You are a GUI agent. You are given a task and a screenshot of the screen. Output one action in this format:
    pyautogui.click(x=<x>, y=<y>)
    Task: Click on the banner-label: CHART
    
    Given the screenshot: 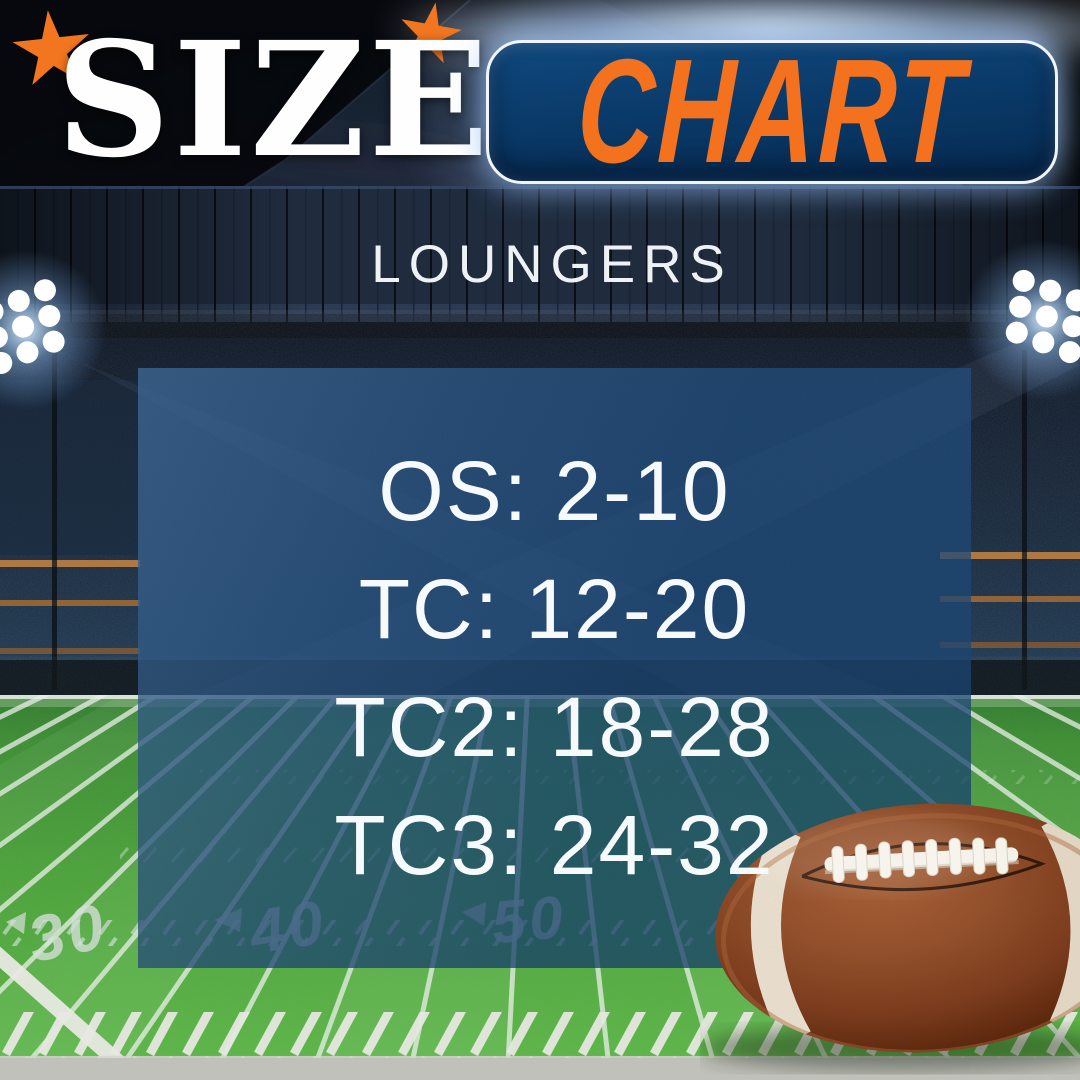 What is the action you would take?
    pyautogui.click(x=772, y=111)
    